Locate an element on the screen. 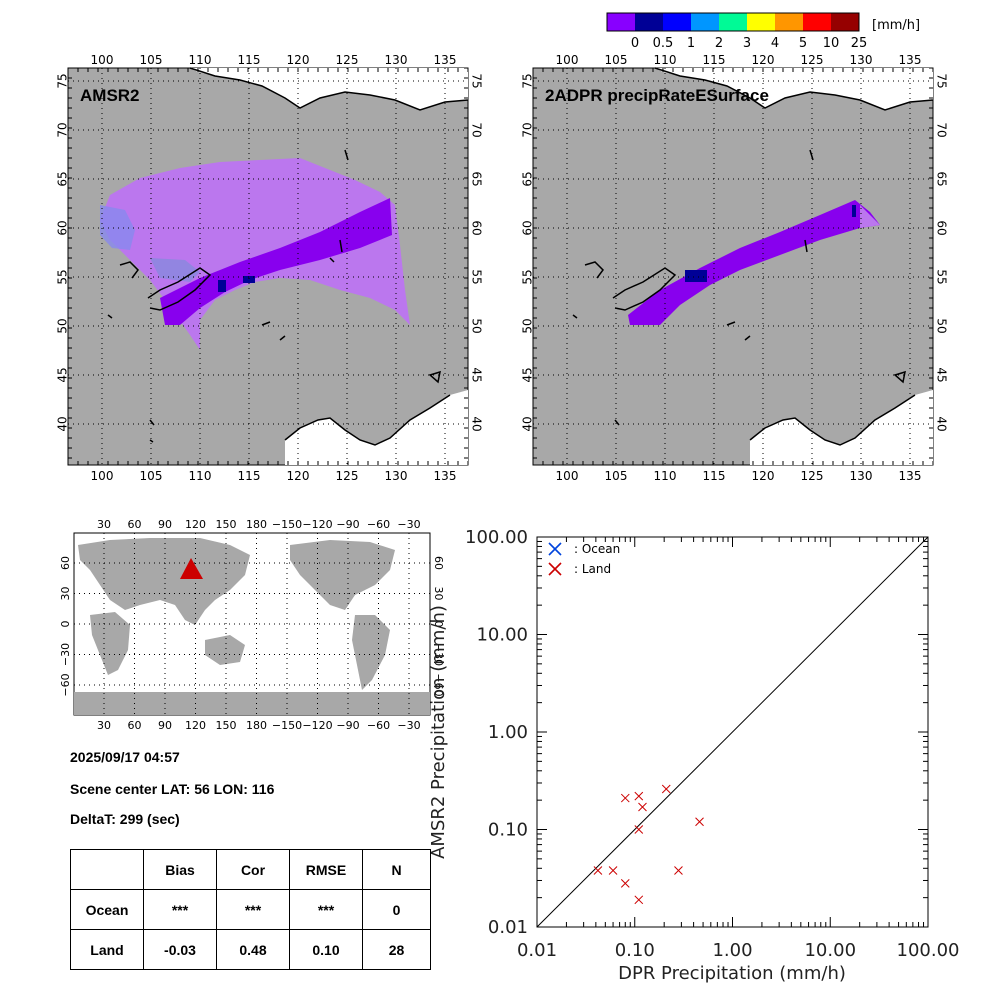 The height and width of the screenshot is (1000, 1000). scene-center: Scene center LAT: 56 LON: 116 is located at coordinates (172, 789).